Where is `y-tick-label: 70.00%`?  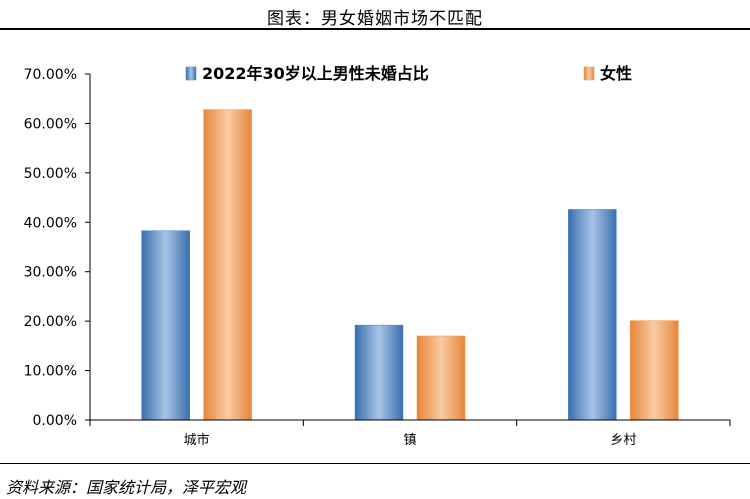
y-tick-label: 70.00% is located at coordinates (50, 75).